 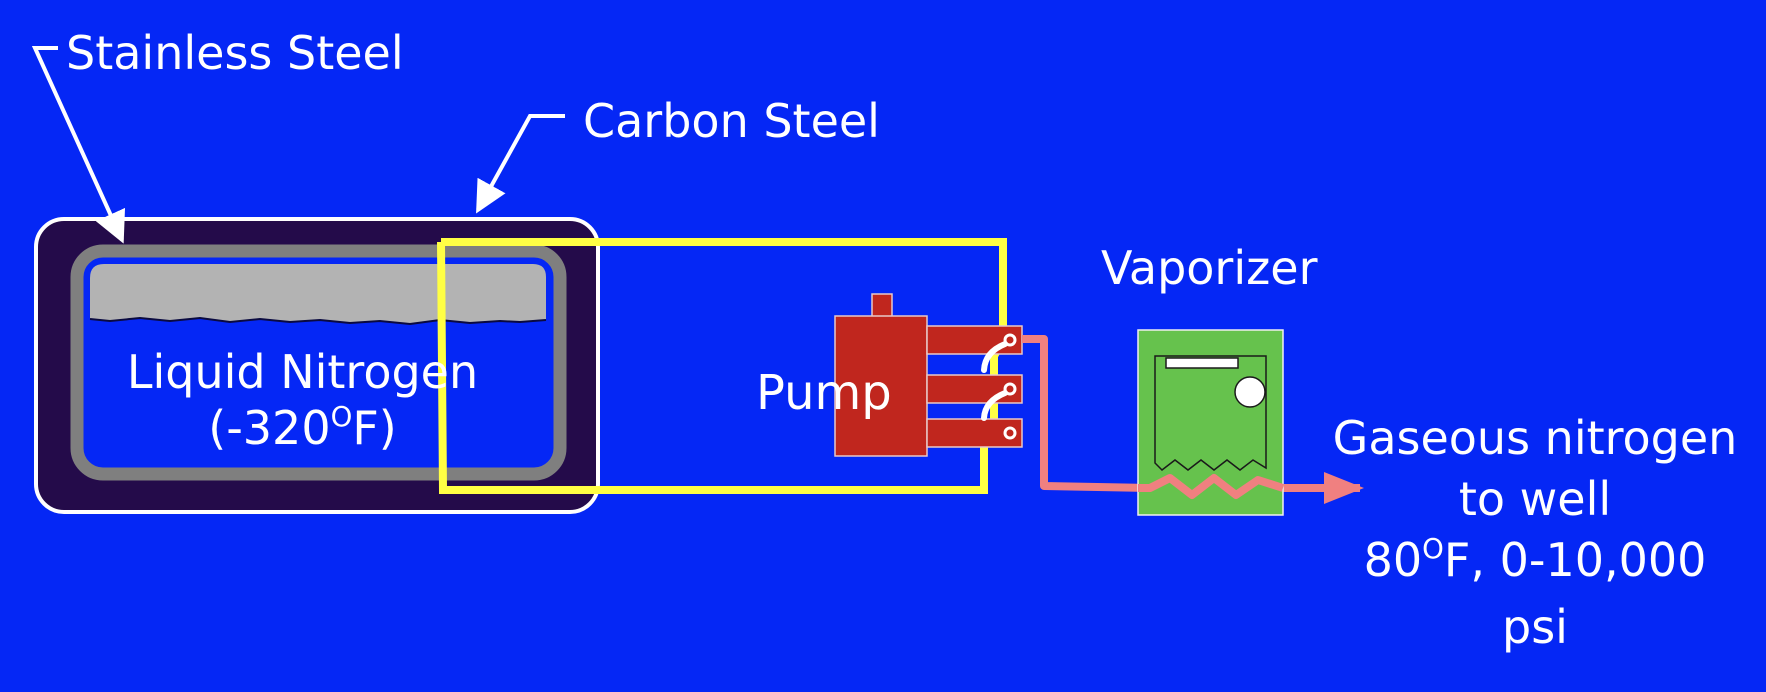 What do you see at coordinates (1210, 413) in the screenshot?
I see `vaporizer-coil-outline` at bounding box center [1210, 413].